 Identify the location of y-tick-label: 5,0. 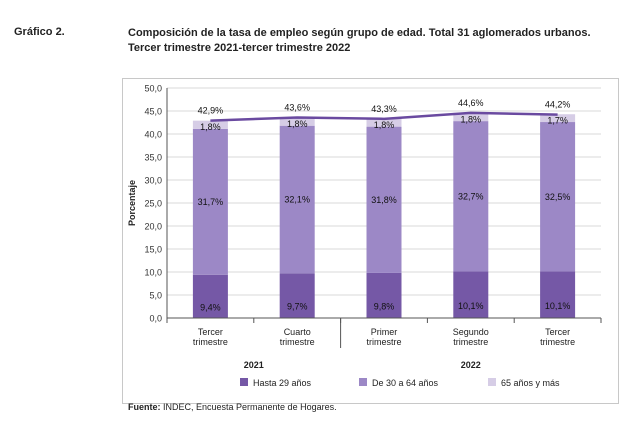
(155, 296).